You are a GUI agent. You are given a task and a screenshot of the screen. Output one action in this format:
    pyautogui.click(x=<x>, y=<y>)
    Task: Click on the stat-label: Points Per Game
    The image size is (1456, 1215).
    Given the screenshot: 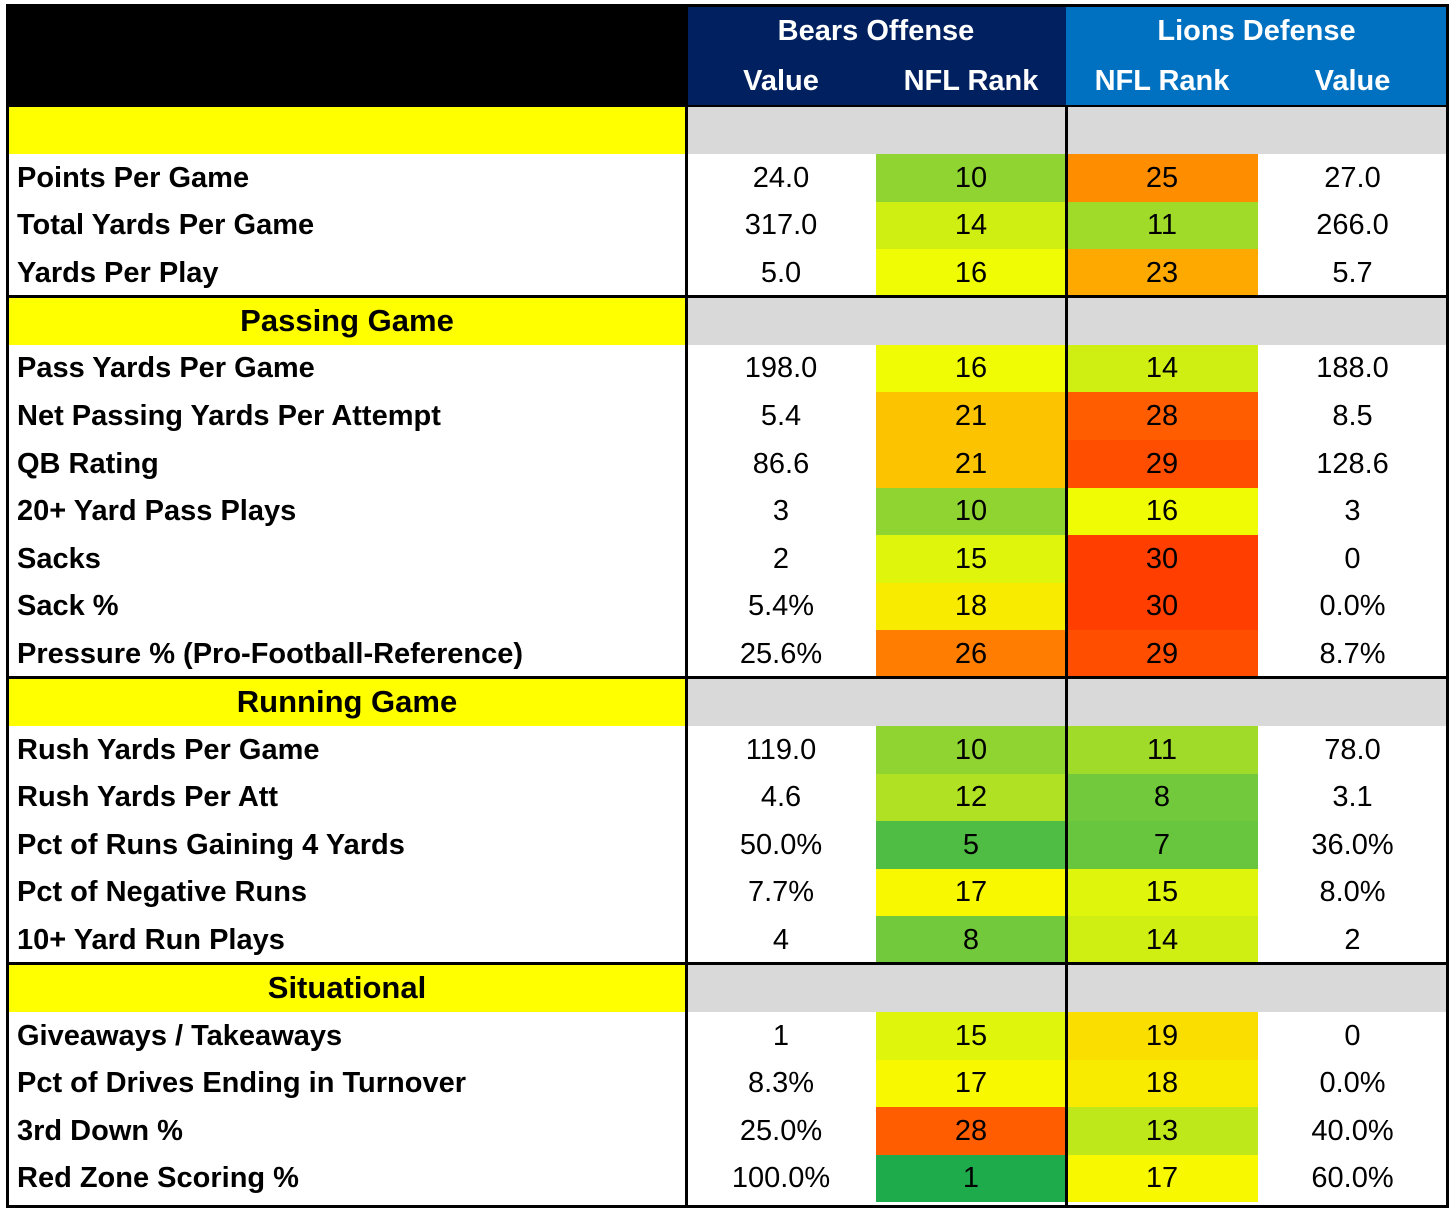 What is the action you would take?
    pyautogui.click(x=133, y=177)
    